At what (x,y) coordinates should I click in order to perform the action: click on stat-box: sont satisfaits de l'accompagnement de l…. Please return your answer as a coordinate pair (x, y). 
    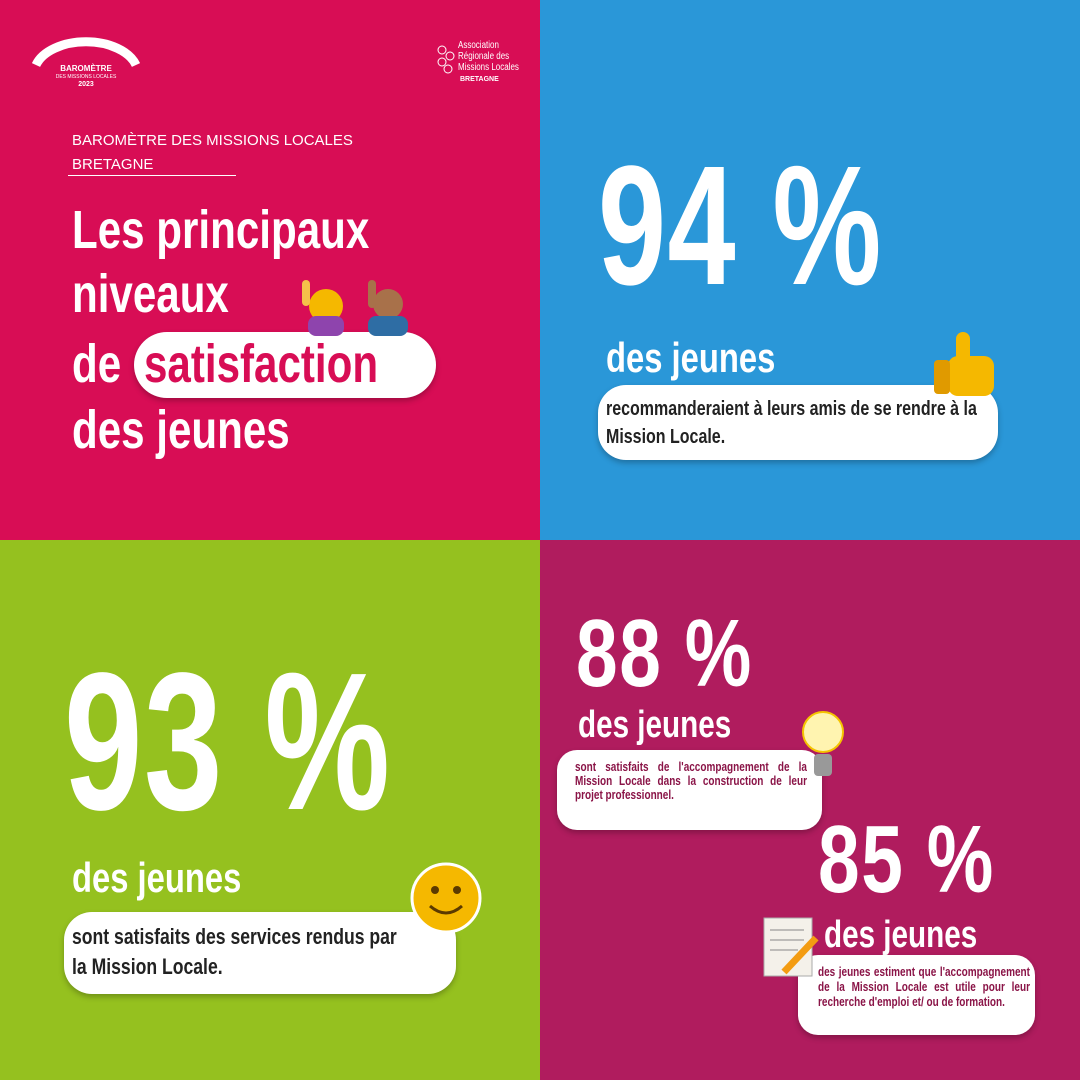
    Looking at the image, I should click on (689, 790).